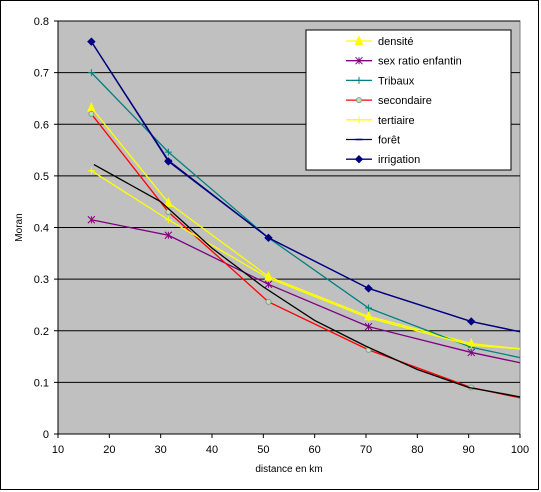 This screenshot has width=541, height=492. I want to click on legend-box, so click(408, 100).